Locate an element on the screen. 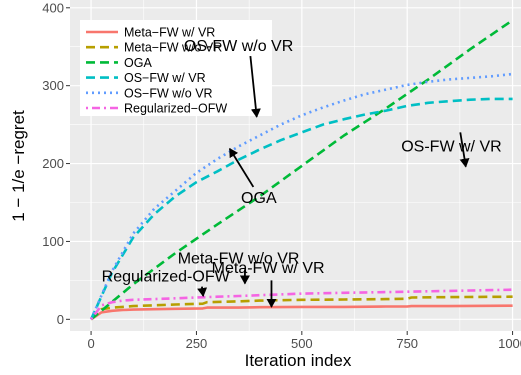  annotation-label: OGA is located at coordinates (259, 198).